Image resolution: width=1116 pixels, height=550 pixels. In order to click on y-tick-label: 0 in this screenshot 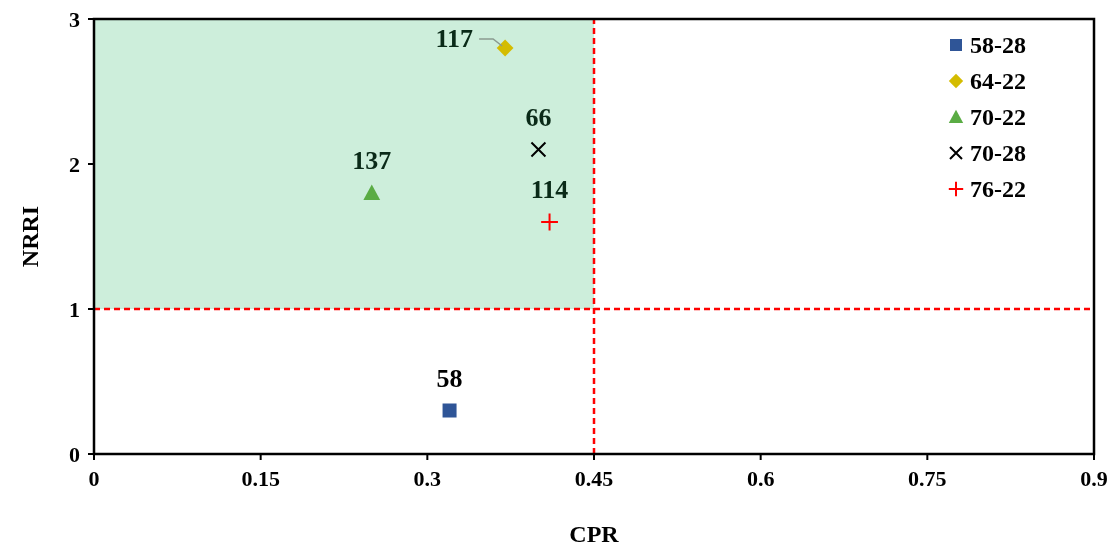, I will do `click(74, 454)`.